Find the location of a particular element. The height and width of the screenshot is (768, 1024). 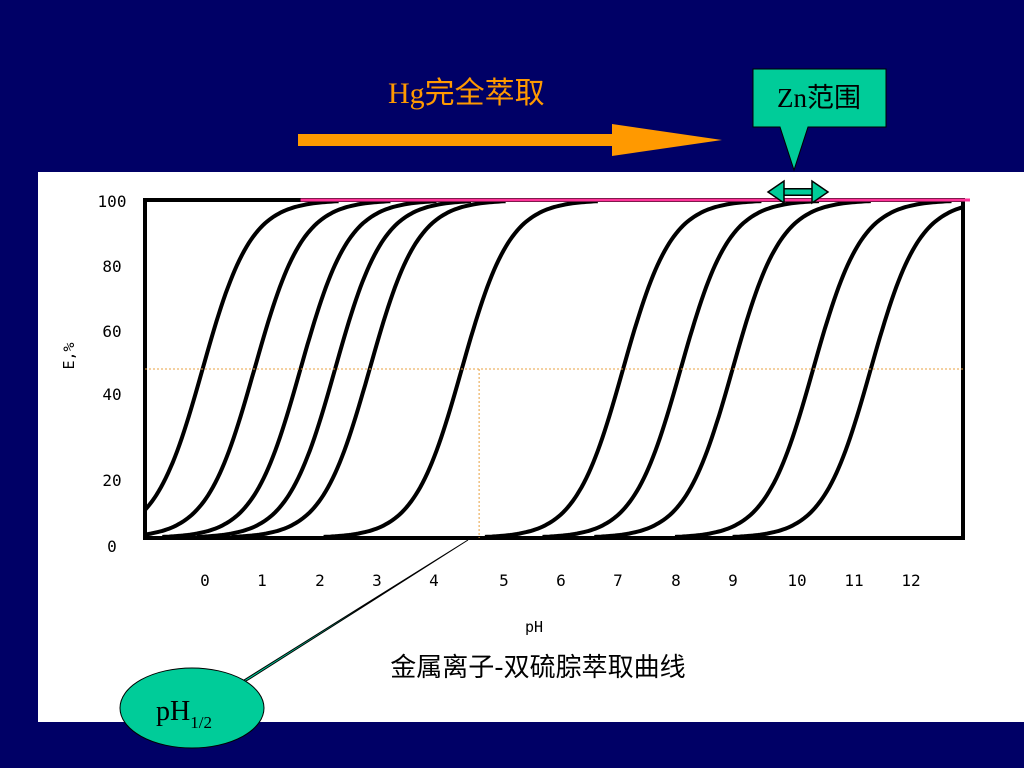

y-tick-60: 60 is located at coordinates (111, 331).